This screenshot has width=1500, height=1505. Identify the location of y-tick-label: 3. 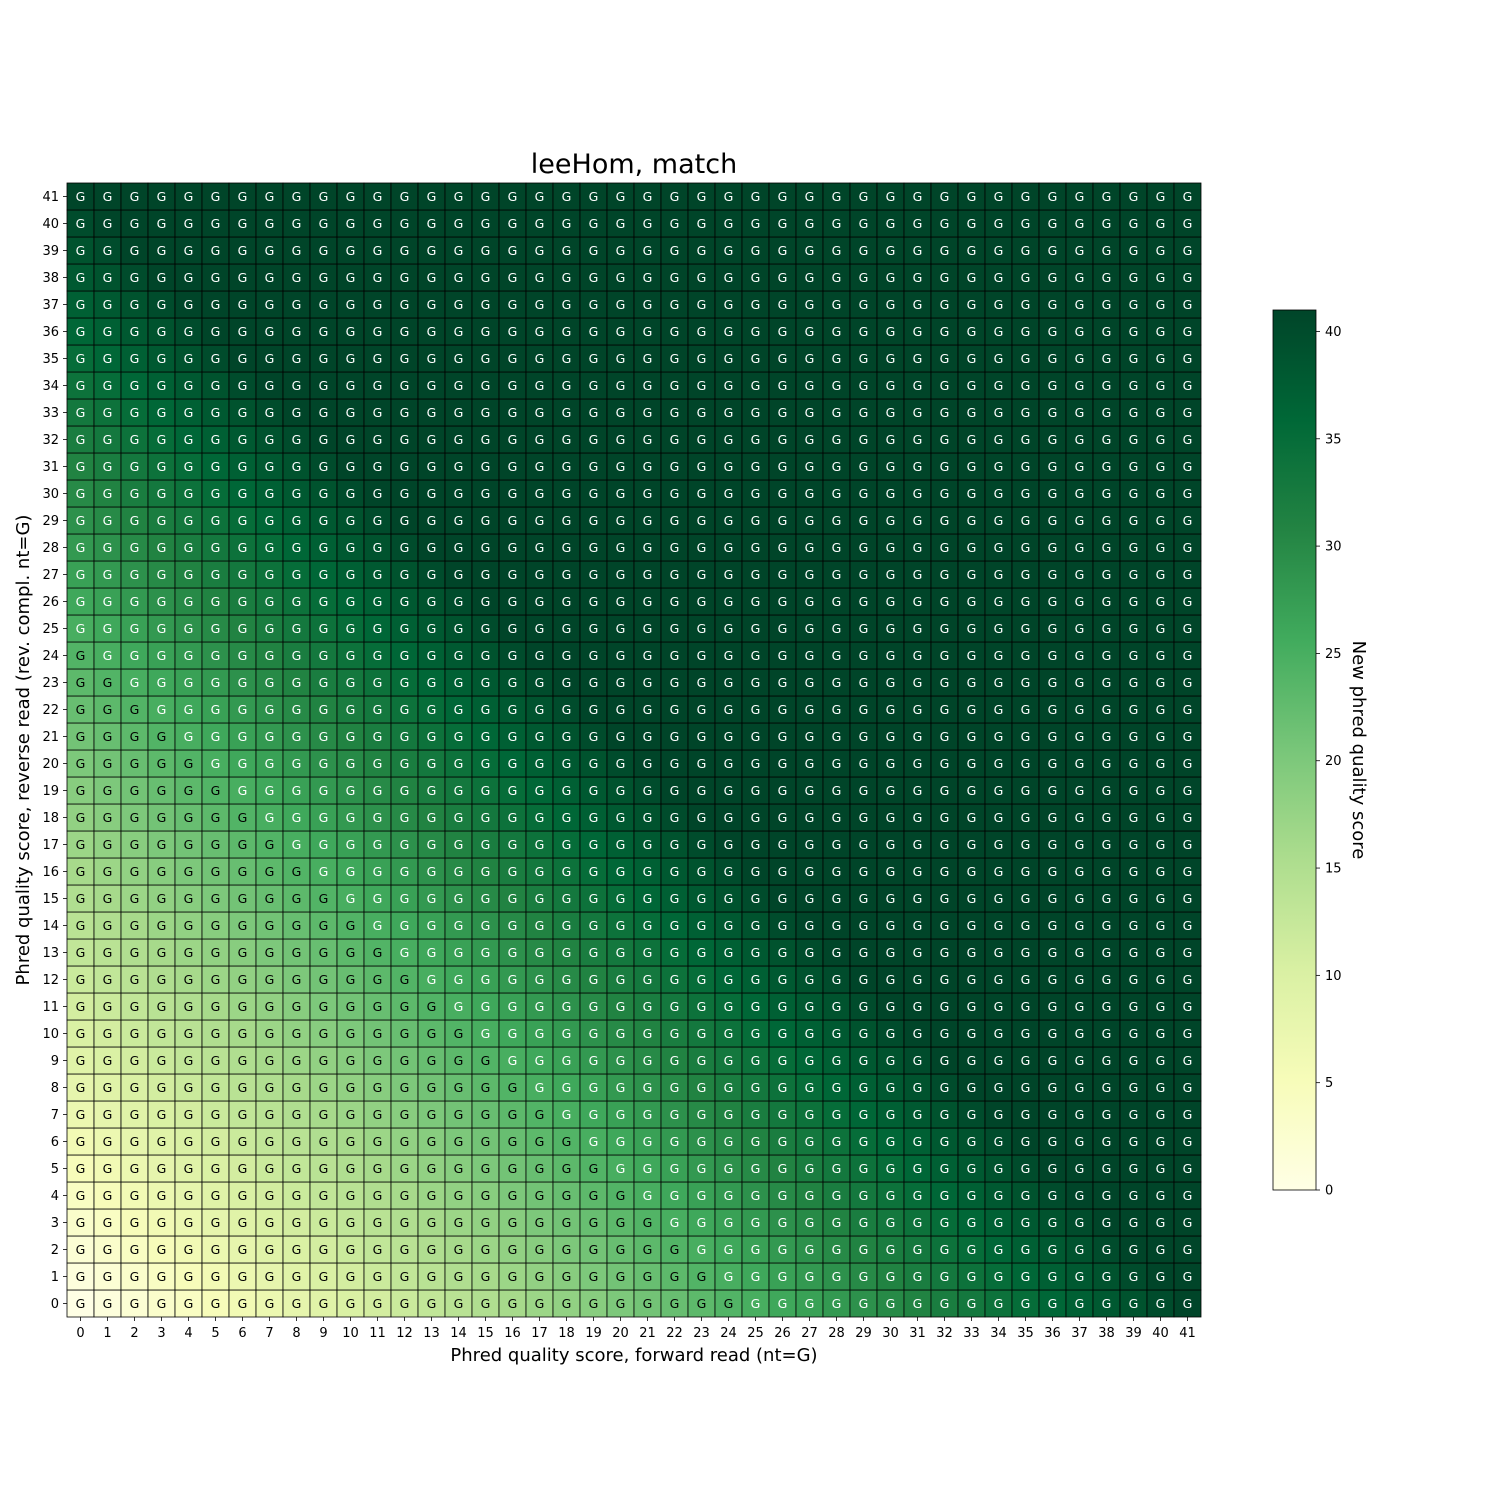
(55, 1223).